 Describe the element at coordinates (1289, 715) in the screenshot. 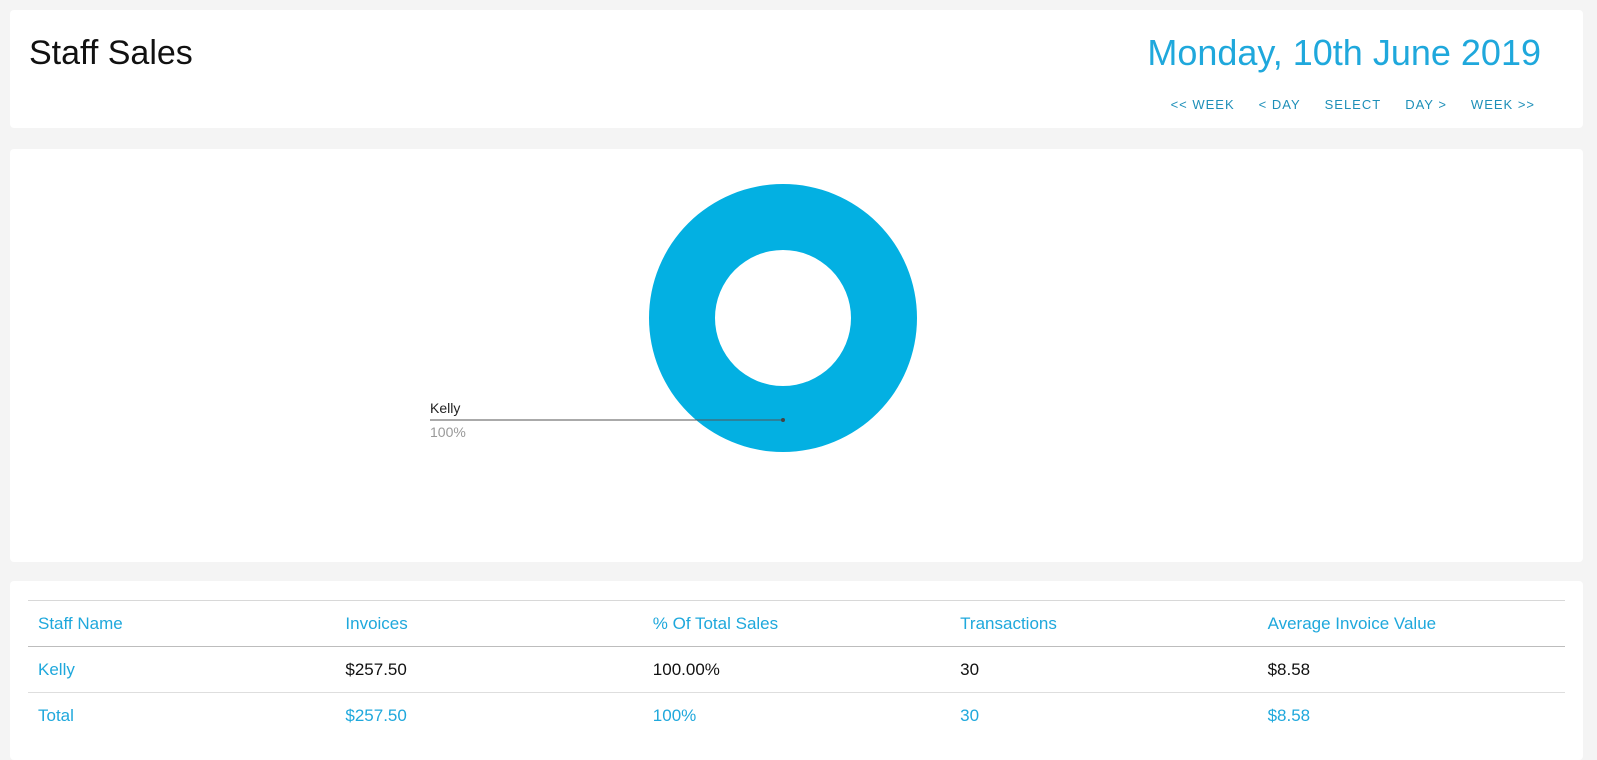

I see `total-average-invoice-value: $8.58` at that location.